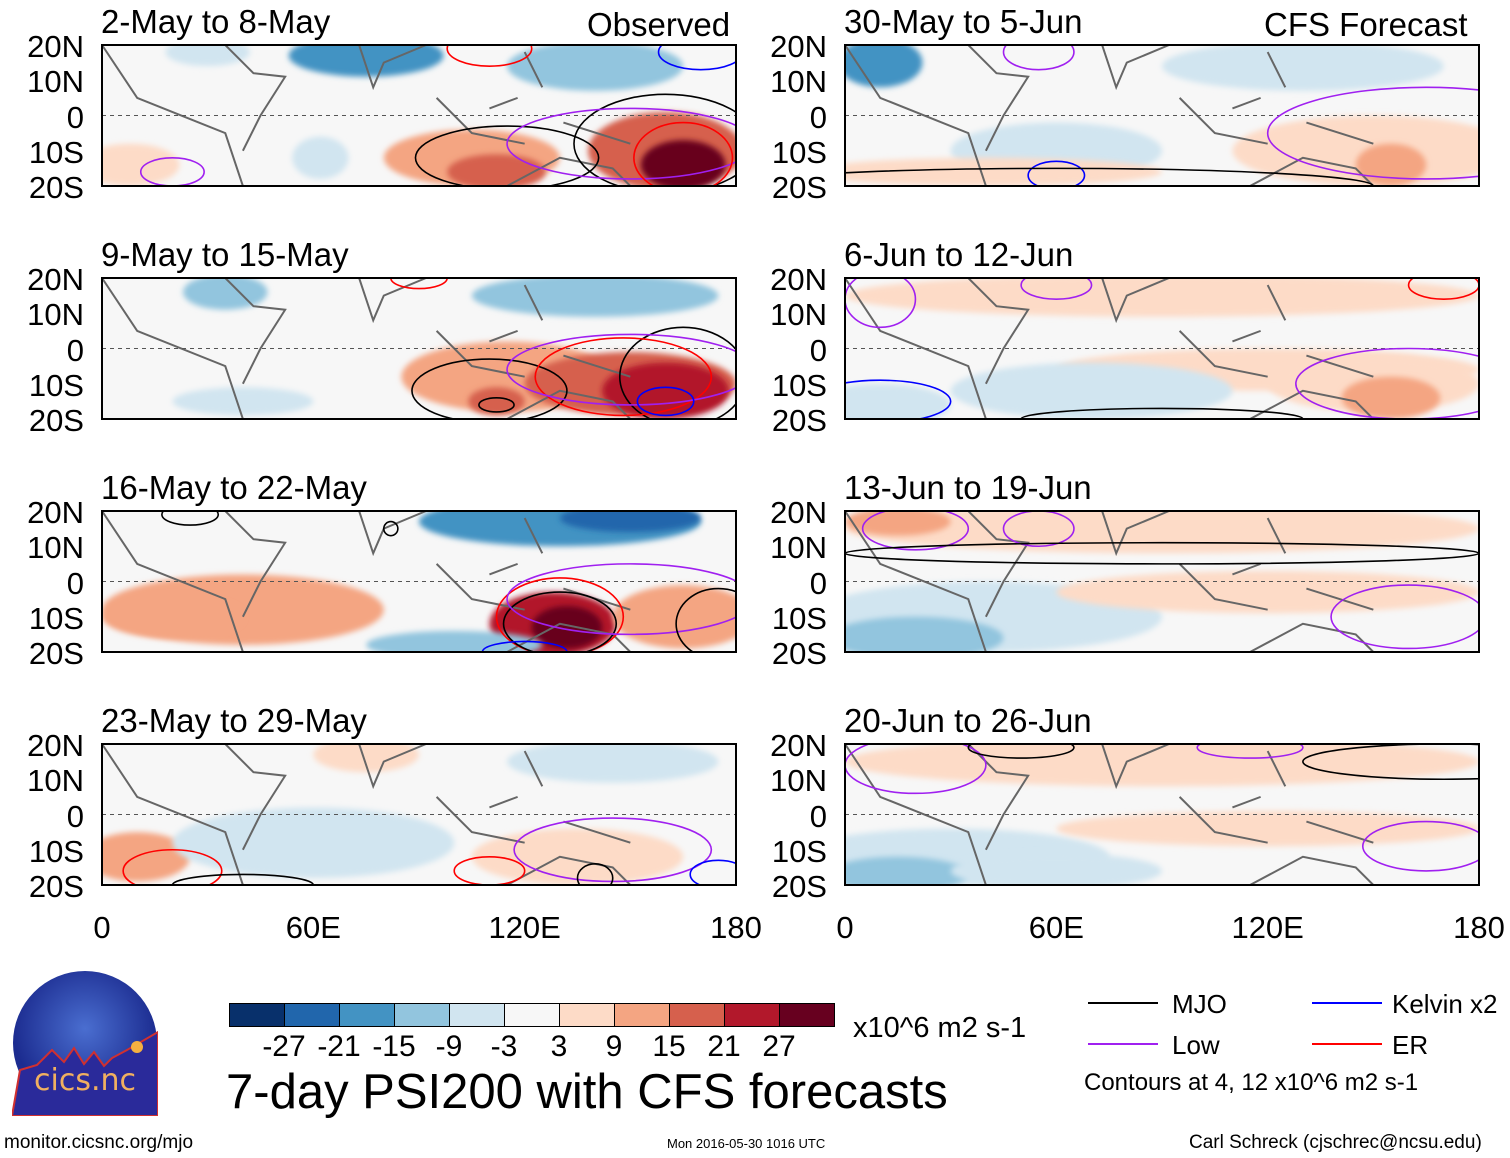 Image resolution: width=1510 pixels, height=1158 pixels. What do you see at coordinates (394, 1046) in the screenshot?
I see `colorbar-tick-label: -15` at bounding box center [394, 1046].